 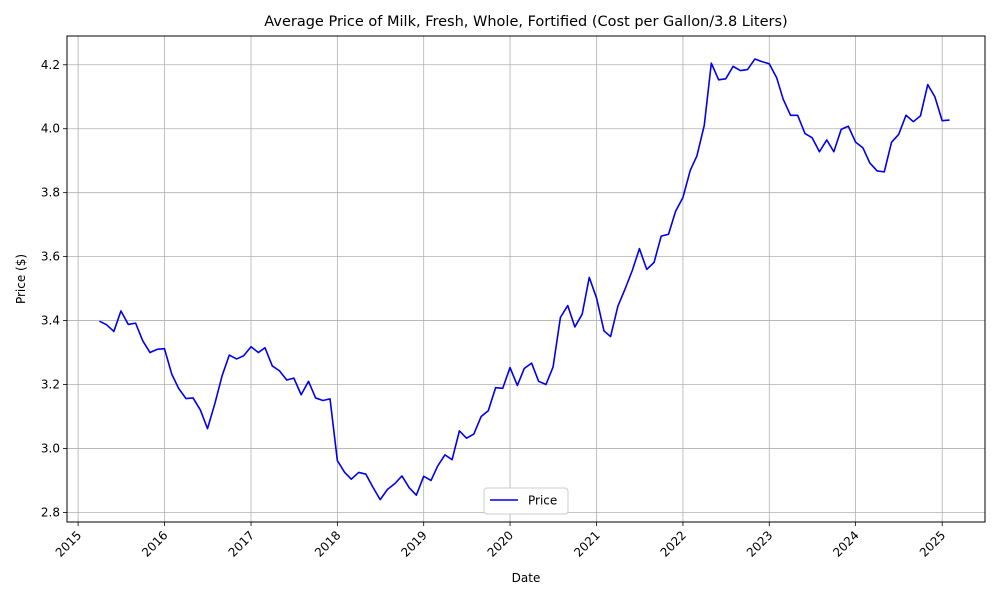 I want to click on y-tick-label: 3.2, so click(x=50, y=385).